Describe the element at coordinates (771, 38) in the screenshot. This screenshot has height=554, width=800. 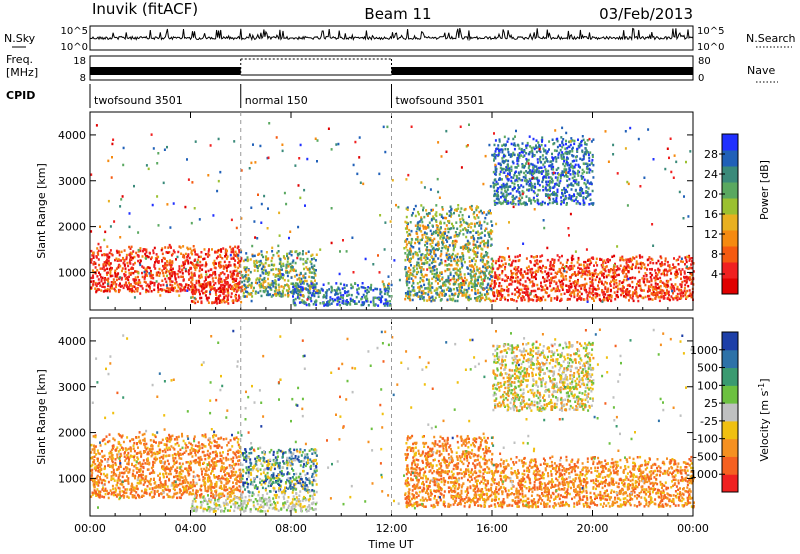
I see `nsearch-label: N.Search` at that location.